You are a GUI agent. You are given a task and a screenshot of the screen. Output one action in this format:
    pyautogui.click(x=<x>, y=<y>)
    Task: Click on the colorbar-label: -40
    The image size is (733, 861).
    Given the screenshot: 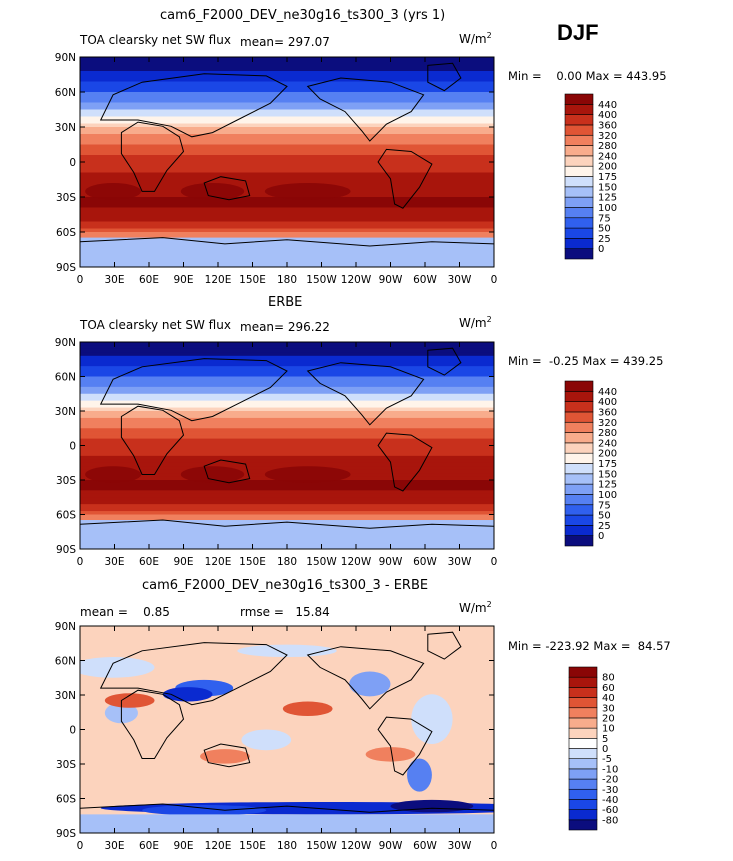 What is the action you would take?
    pyautogui.click(x=610, y=800)
    